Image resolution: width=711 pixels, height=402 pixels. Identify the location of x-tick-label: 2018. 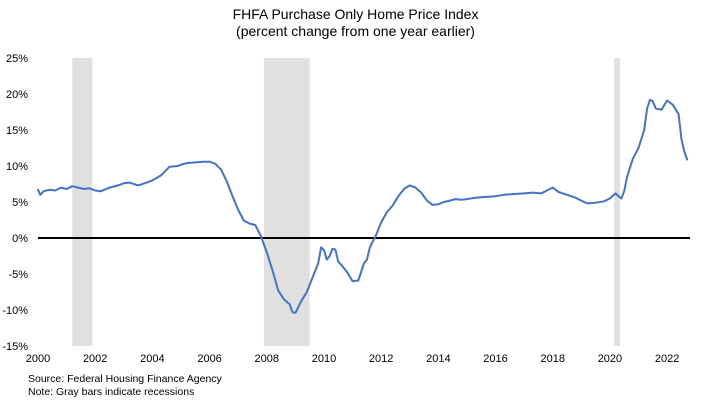
(552, 359).